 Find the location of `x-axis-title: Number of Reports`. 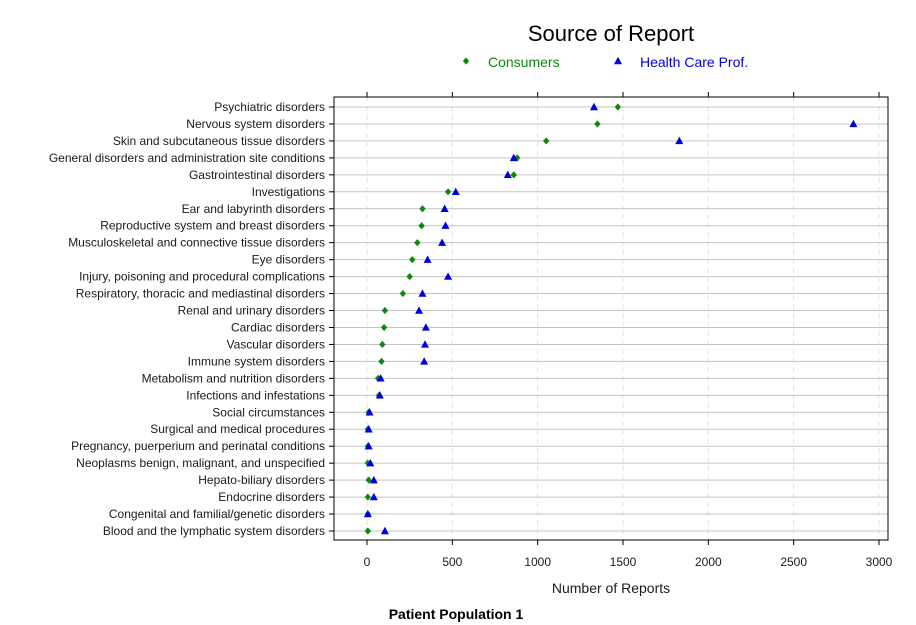

x-axis-title: Number of Reports is located at coordinates (611, 588).